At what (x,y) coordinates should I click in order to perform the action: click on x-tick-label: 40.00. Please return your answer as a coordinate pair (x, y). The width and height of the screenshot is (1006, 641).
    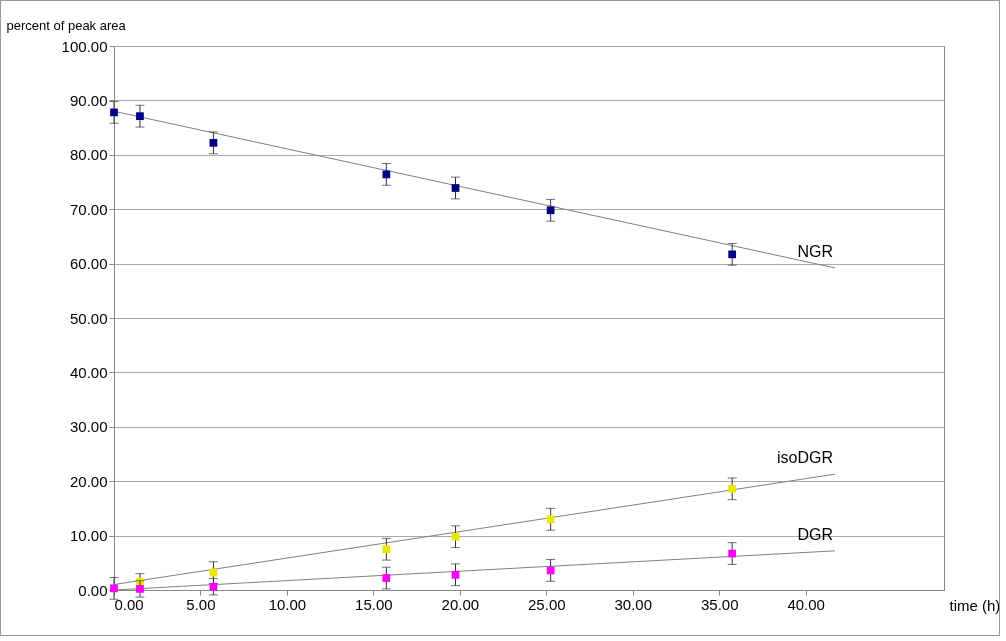
    Looking at the image, I should click on (806, 604).